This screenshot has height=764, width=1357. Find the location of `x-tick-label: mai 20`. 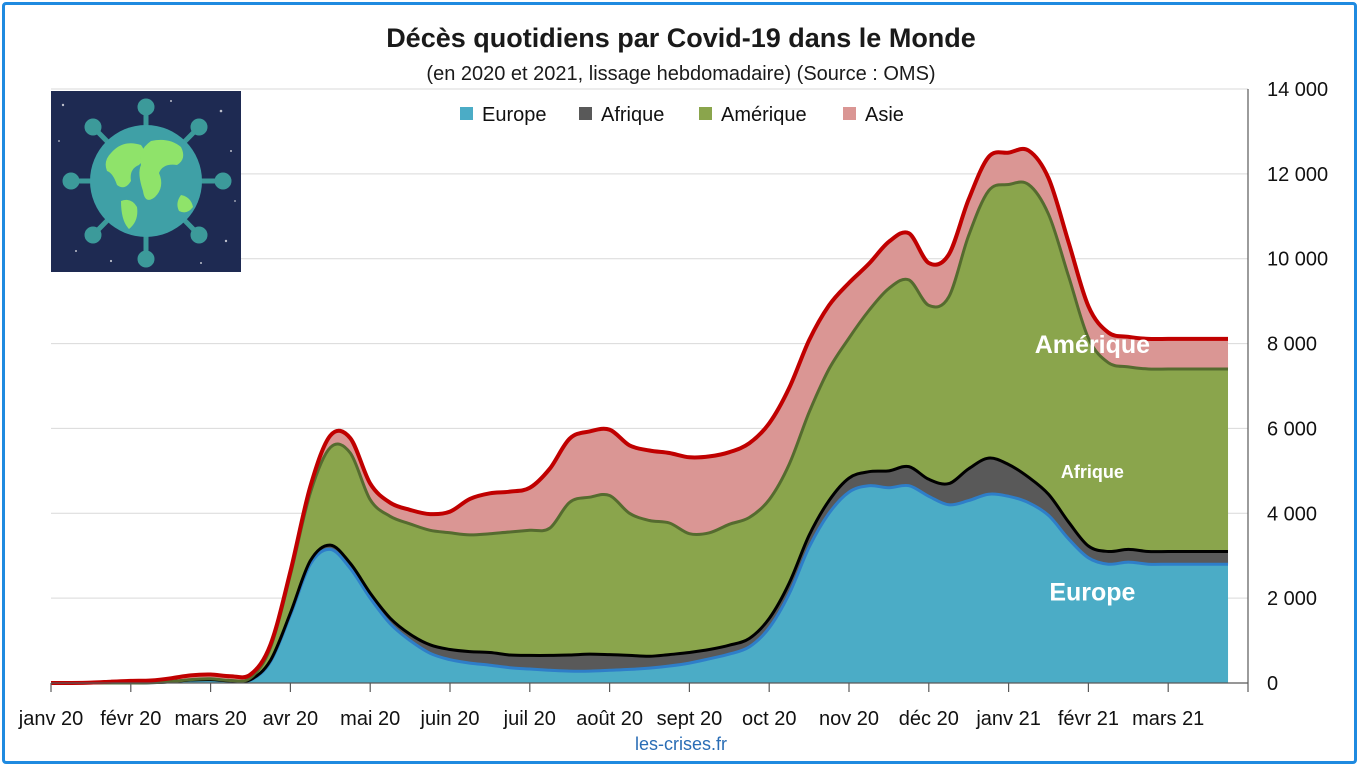

x-tick-label: mai 20 is located at coordinates (370, 719).